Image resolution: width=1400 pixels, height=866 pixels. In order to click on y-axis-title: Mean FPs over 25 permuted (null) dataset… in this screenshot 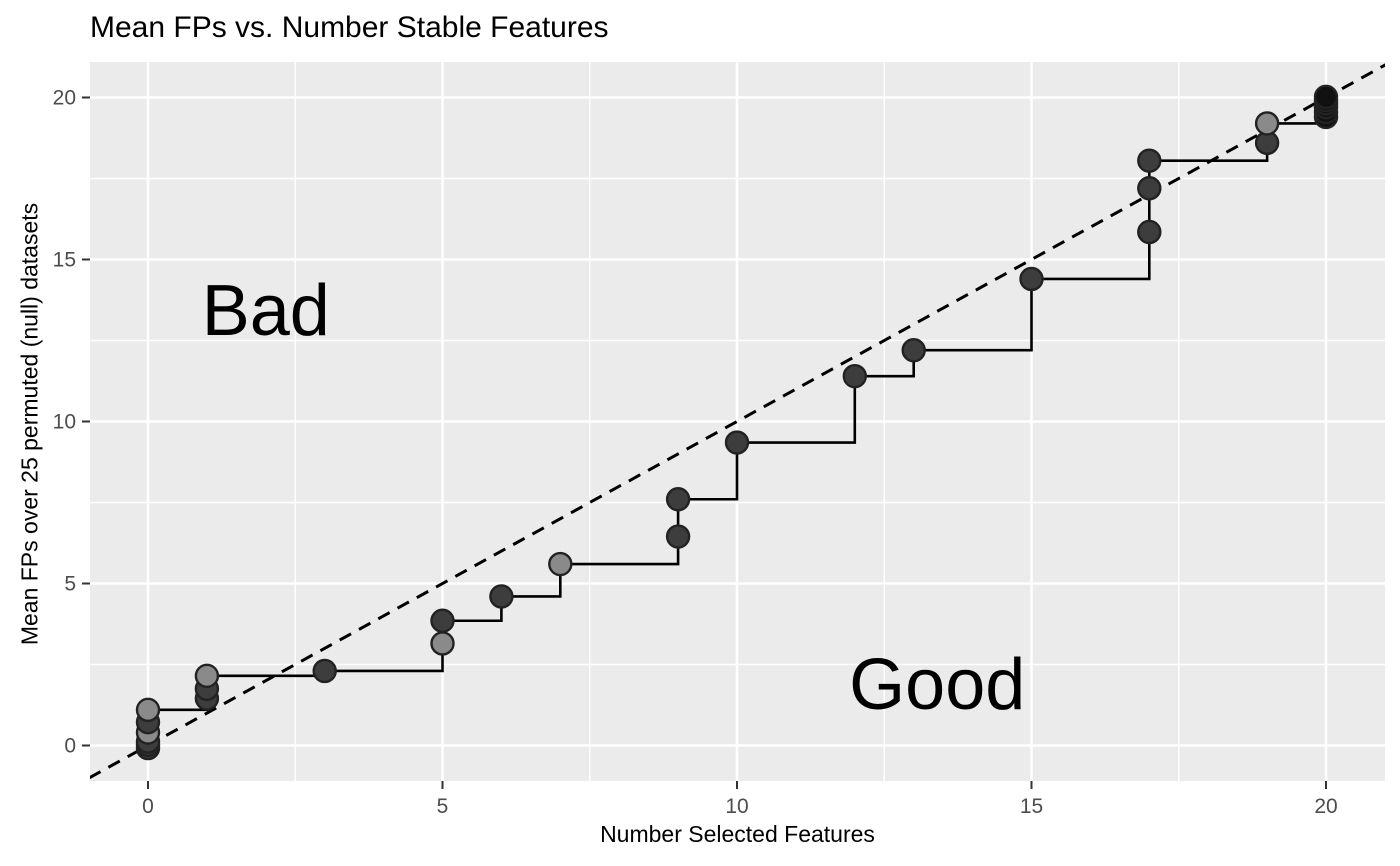, I will do `click(29, 424)`.